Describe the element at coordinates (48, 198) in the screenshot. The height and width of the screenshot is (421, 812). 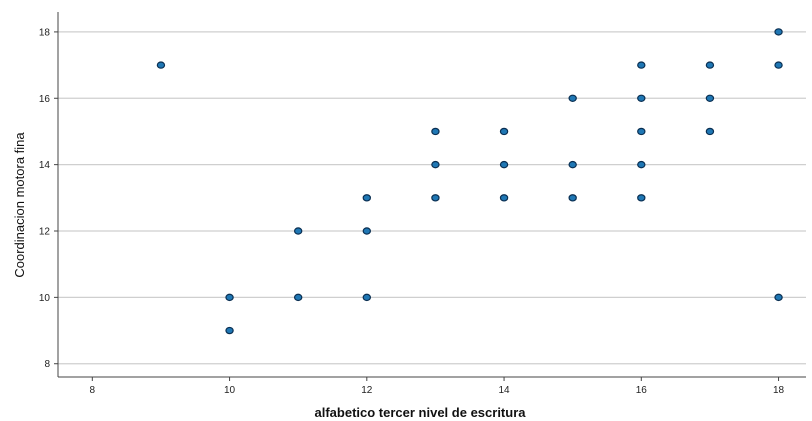
I see `y-ticks: 8 10 12 14 16 18` at that location.